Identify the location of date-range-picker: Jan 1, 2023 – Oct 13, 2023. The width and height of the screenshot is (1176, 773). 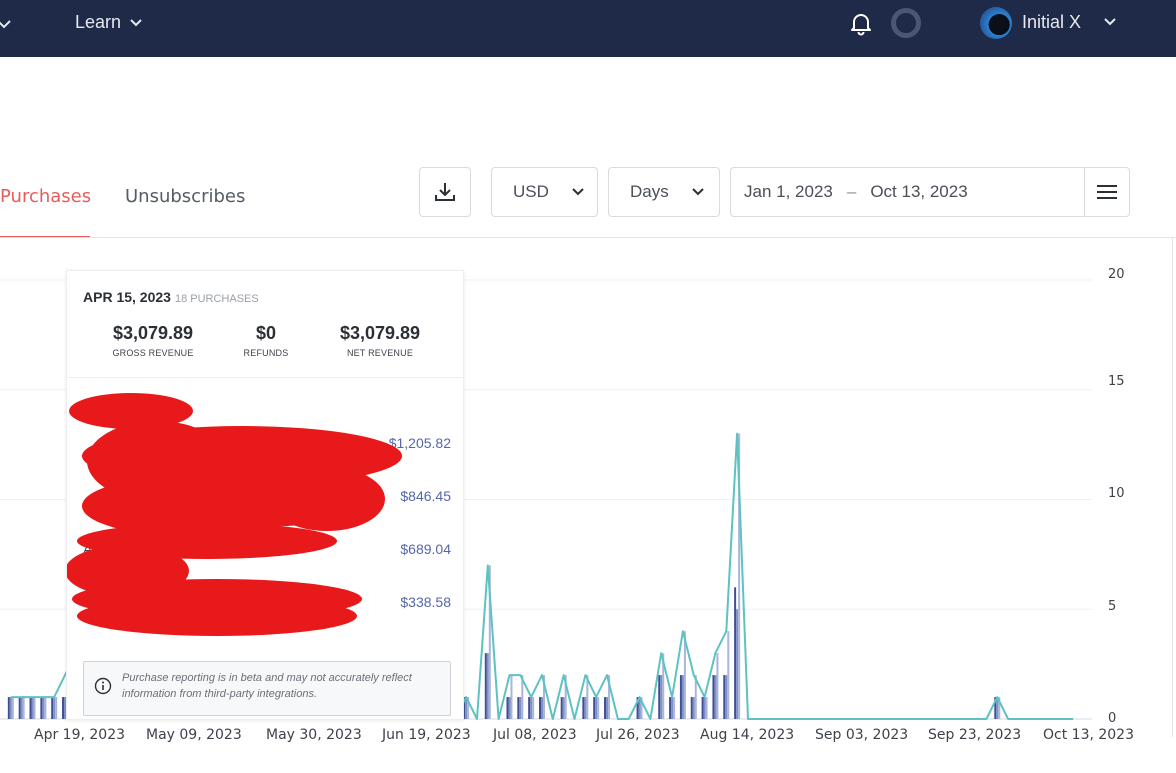
(930, 192).